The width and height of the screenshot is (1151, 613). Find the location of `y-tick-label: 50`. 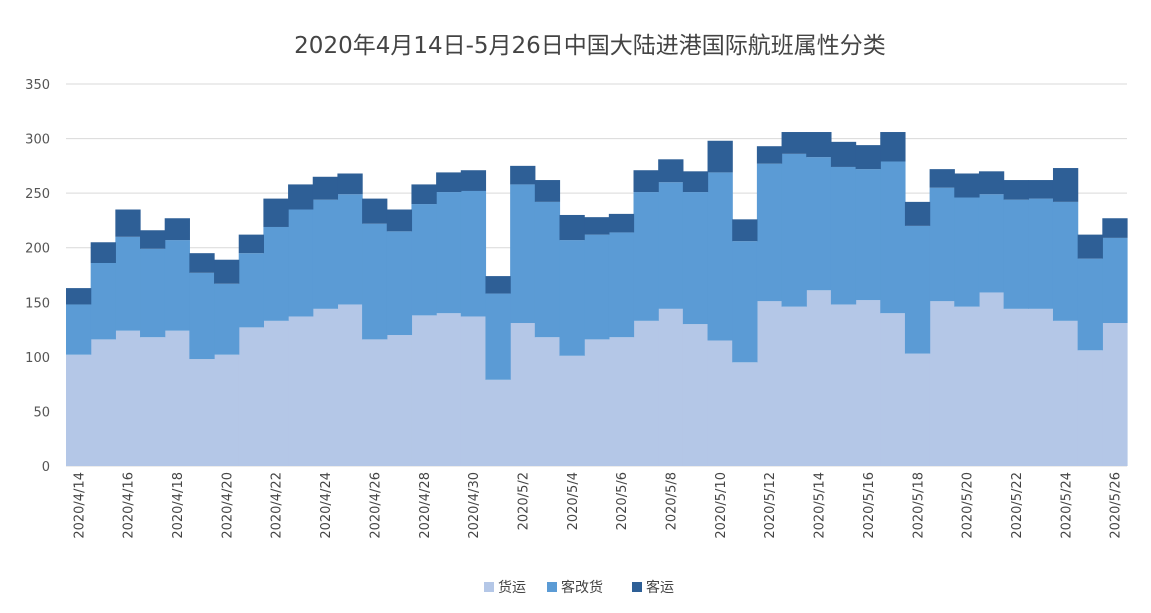

y-tick-label: 50 is located at coordinates (41, 412).